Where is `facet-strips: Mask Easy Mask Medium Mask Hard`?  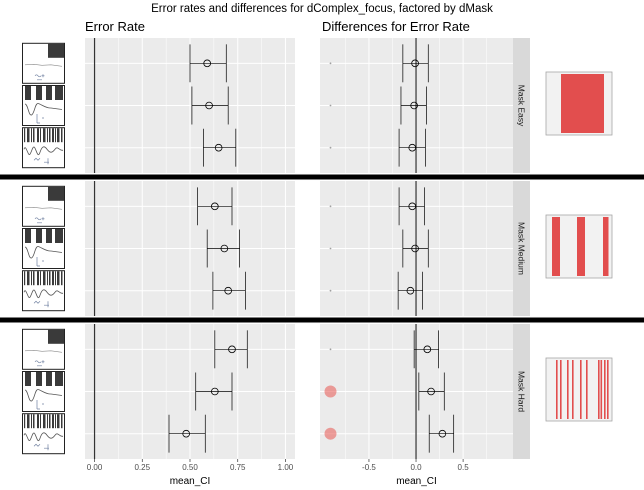 facet-strips: Mask Easy Mask Medium Mask Hard is located at coordinates (521, 248).